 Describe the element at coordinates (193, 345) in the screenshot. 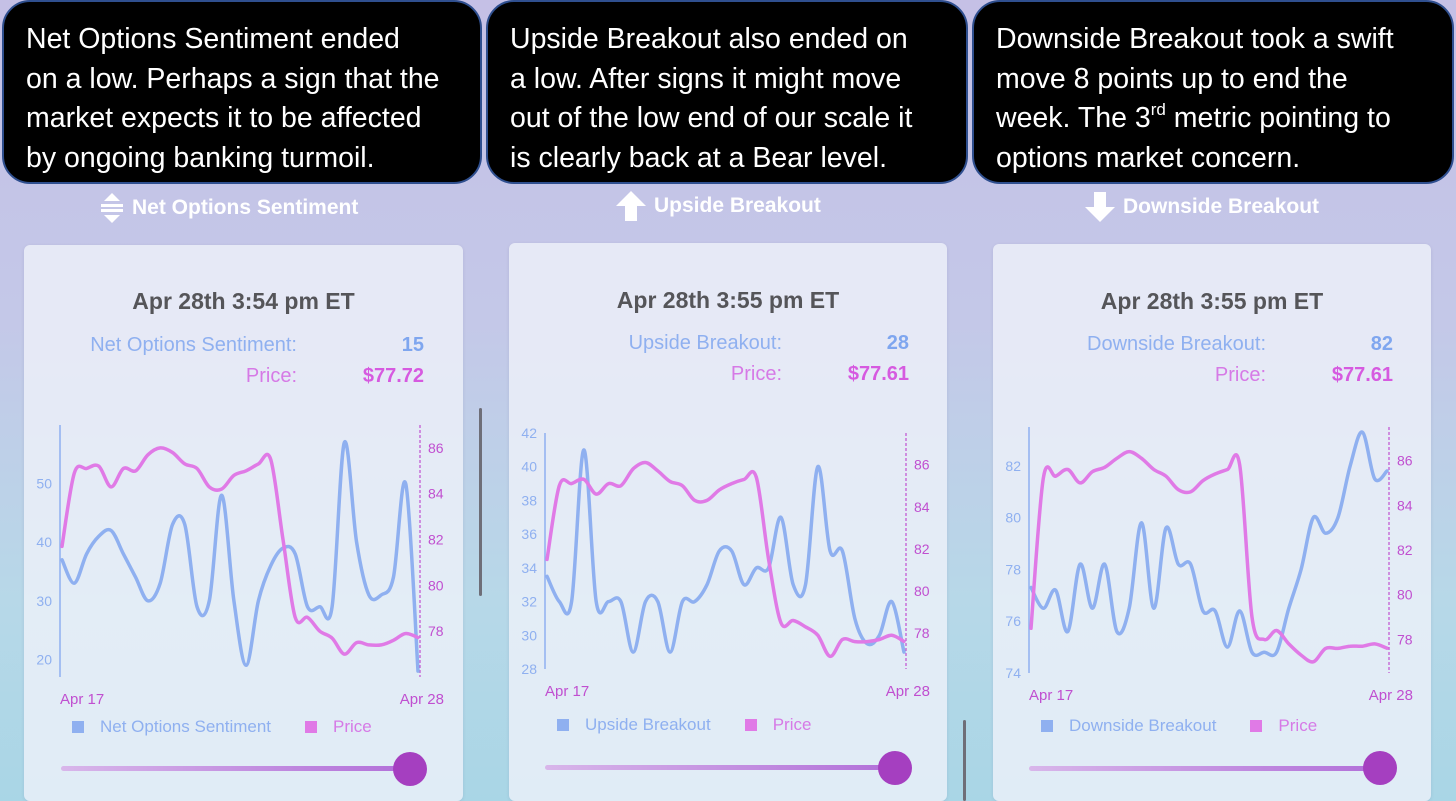

I see `metric-label: Net Options Sentiment:` at that location.